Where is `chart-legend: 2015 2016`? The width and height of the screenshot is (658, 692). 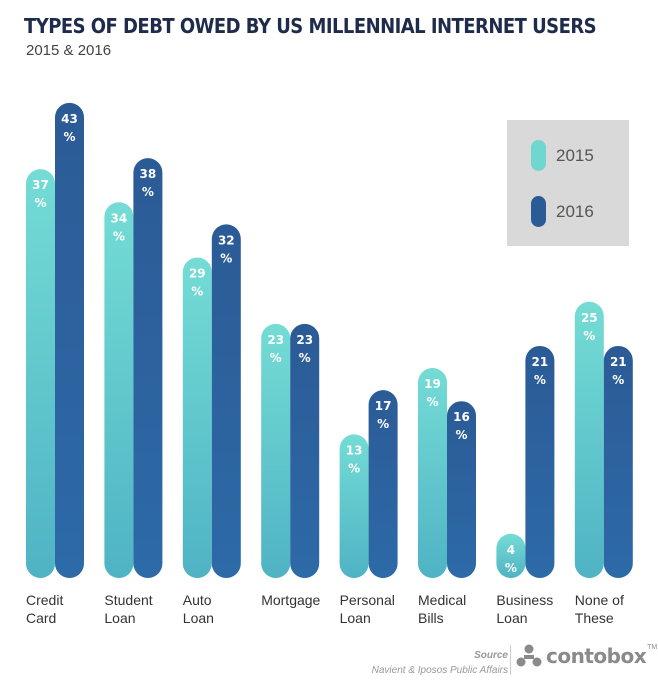 chart-legend: 2015 2016 is located at coordinates (568, 183).